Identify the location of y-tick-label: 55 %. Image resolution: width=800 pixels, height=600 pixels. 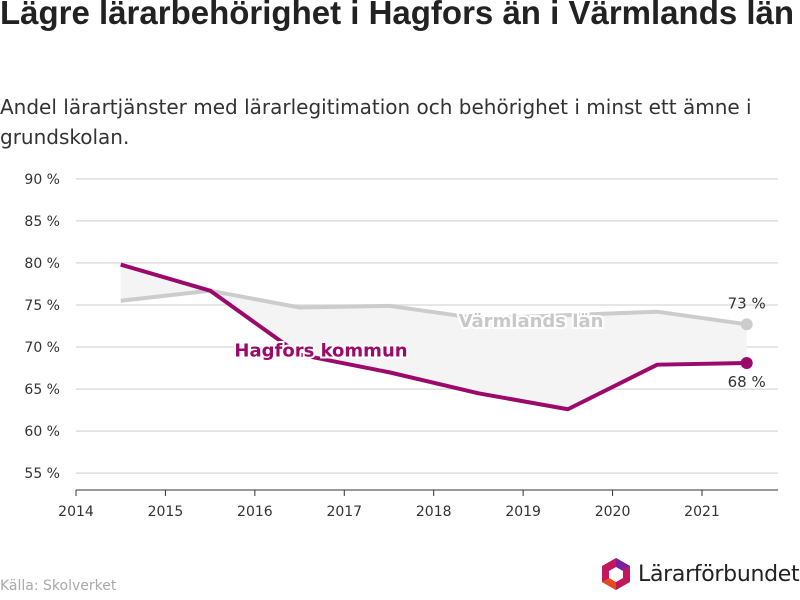
(42, 474).